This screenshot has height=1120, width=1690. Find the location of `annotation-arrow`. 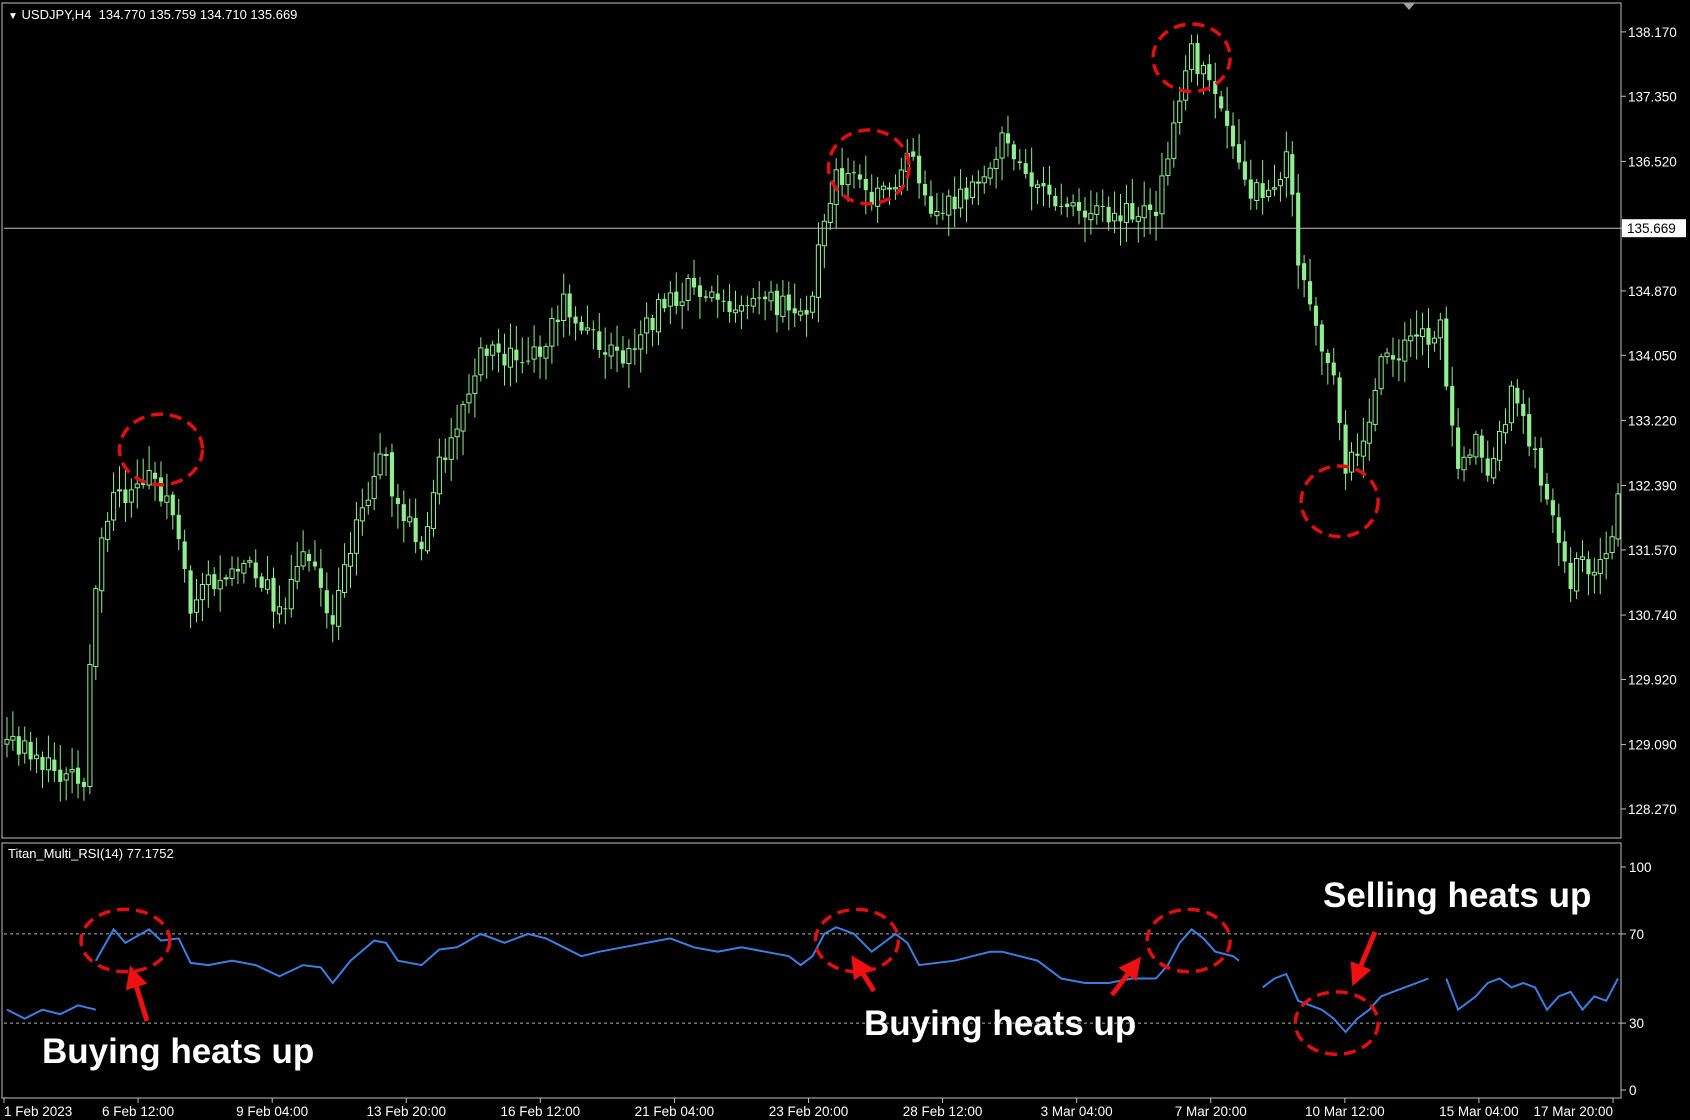

annotation-arrow is located at coordinates (864, 974).